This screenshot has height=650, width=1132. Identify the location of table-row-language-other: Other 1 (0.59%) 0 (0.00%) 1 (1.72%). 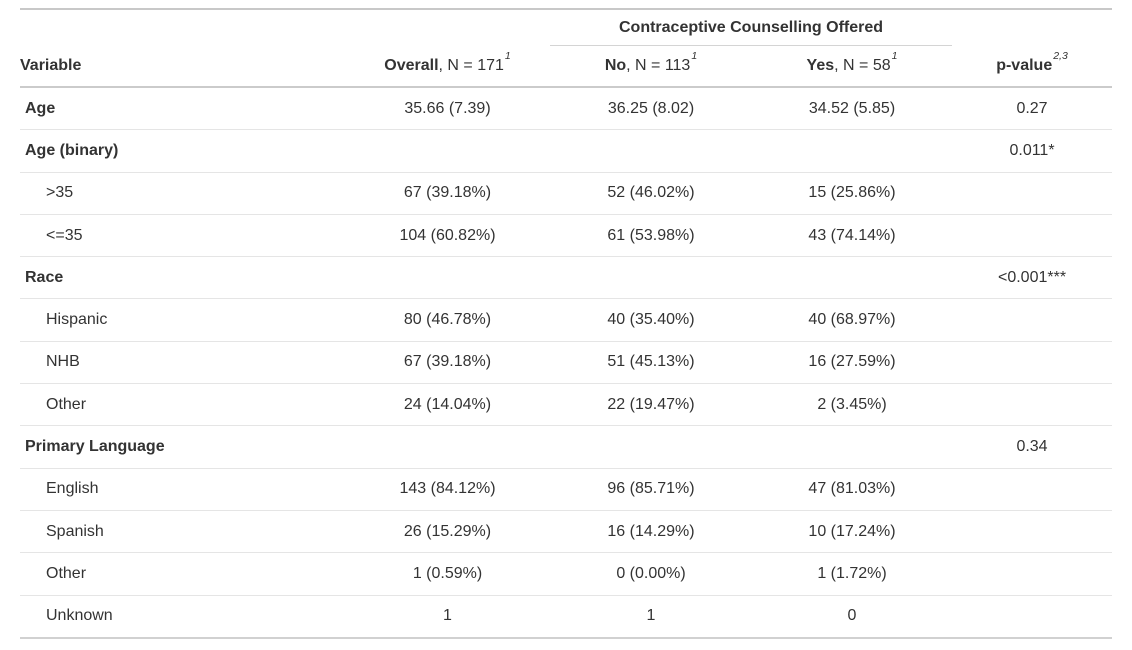
(566, 574).